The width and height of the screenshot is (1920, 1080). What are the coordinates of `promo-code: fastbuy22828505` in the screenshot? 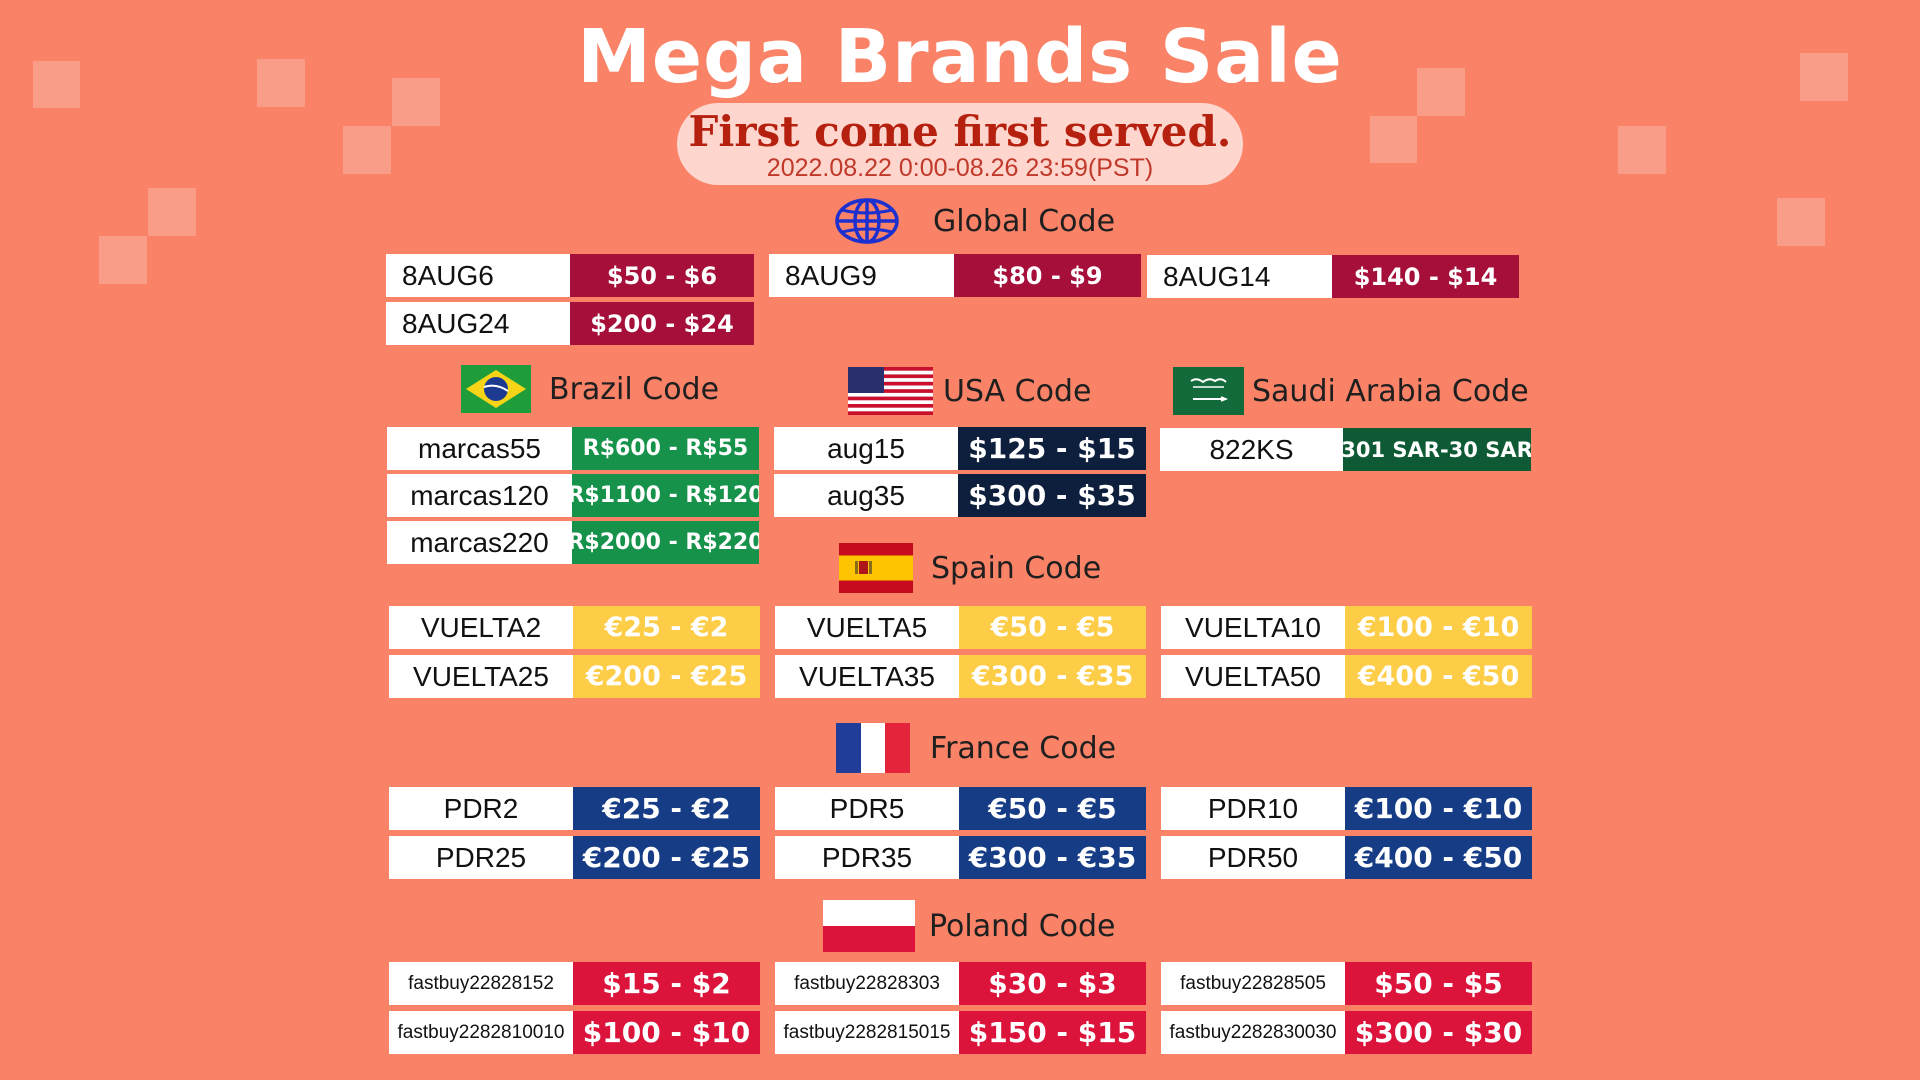 It's located at (1253, 983).